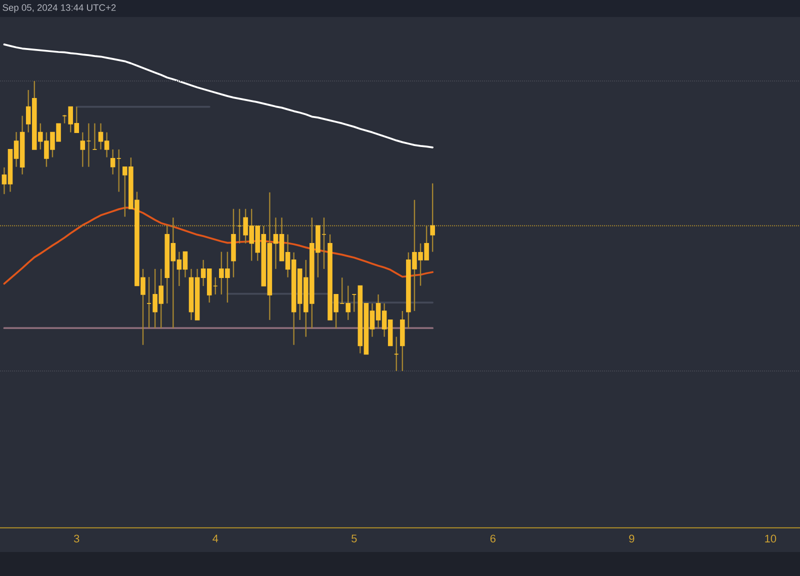 This screenshot has width=800, height=576. Describe the element at coordinates (493, 538) in the screenshot. I see `x-tick-label: 6` at that location.